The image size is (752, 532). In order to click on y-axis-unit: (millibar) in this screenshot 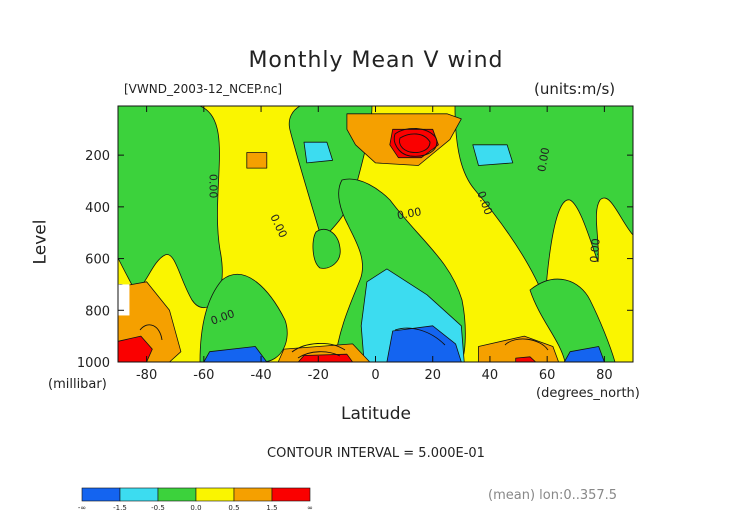, I will do `click(77, 384)`.